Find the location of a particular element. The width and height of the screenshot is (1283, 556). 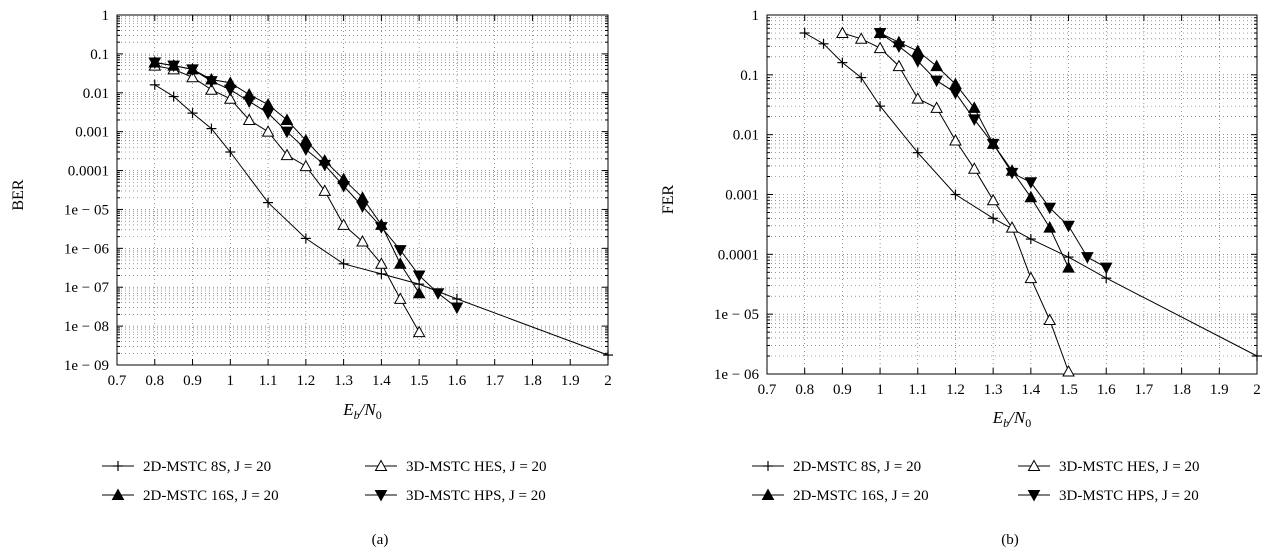

series-line is located at coordinates (974, 150).